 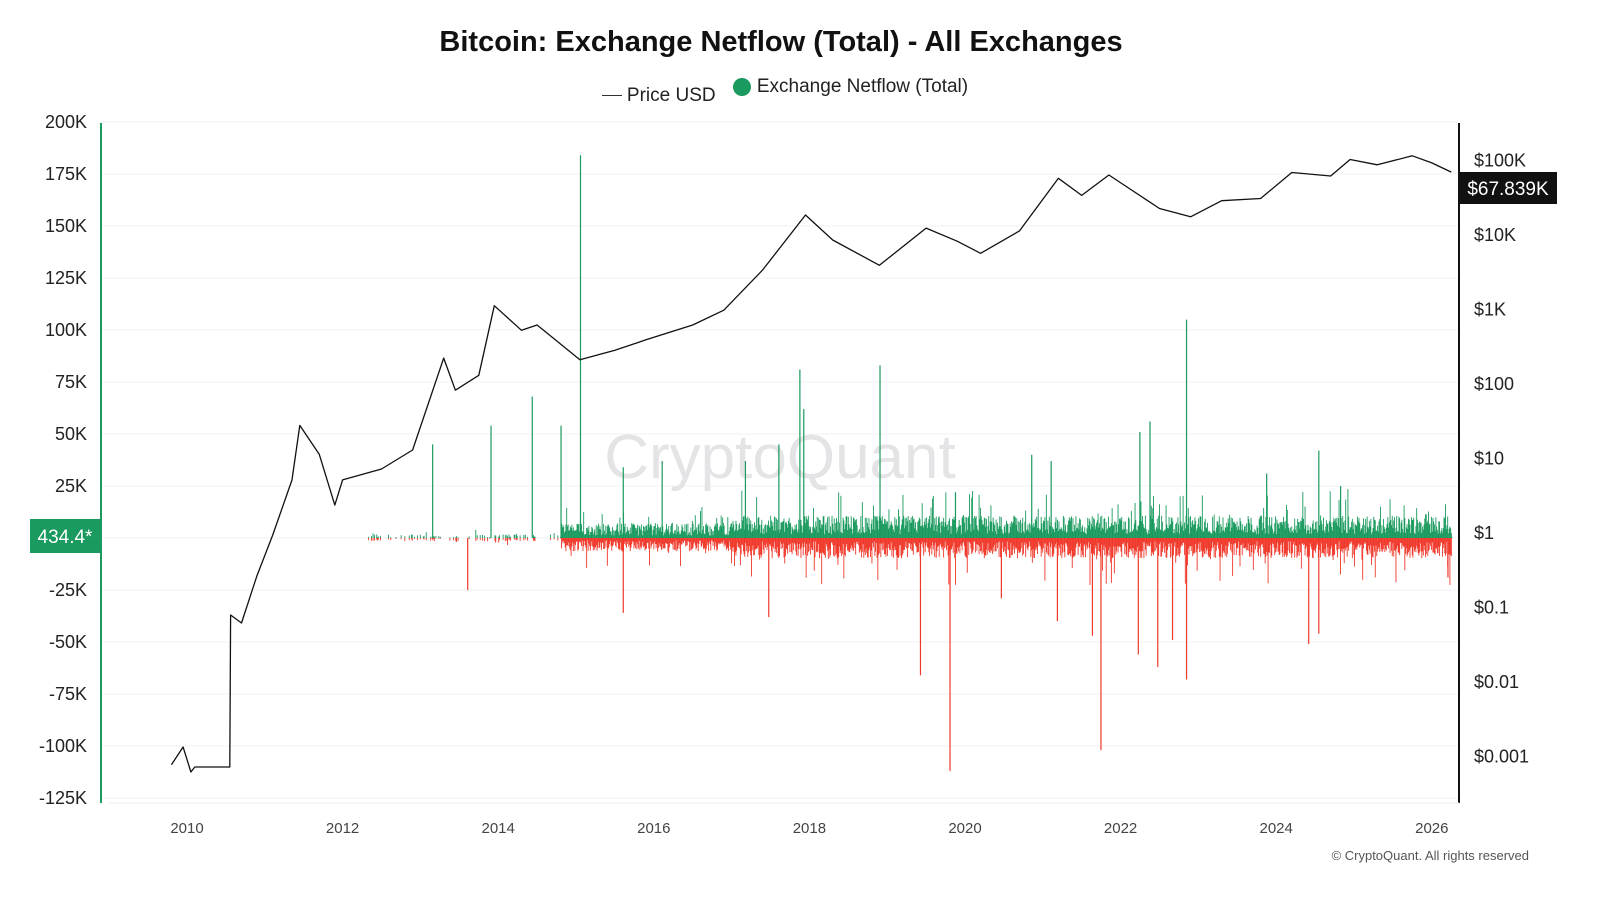 What do you see at coordinates (850, 87) in the screenshot?
I see `legend-item-netflow: Exchange Netflow (Total)` at bounding box center [850, 87].